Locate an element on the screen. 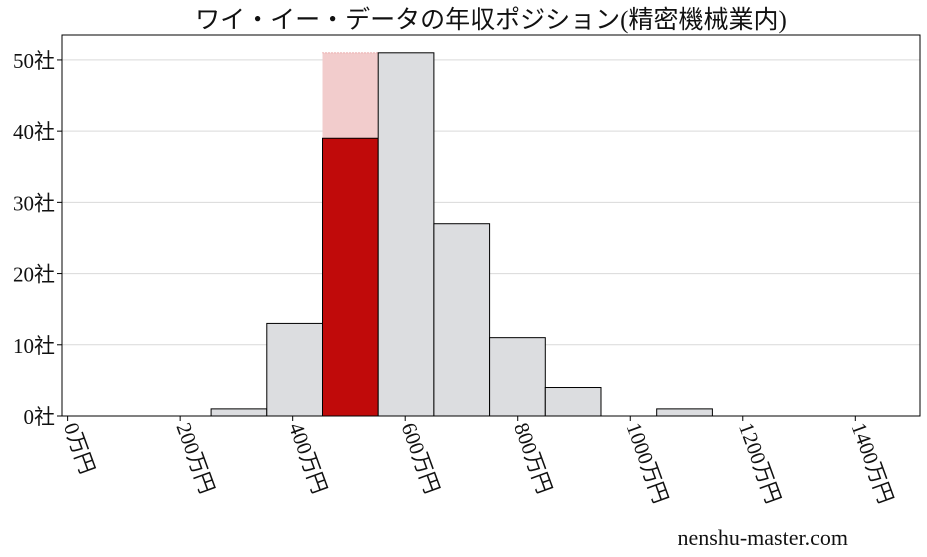 This screenshot has width=927, height=557. y-tick-label: 10社 is located at coordinates (34, 346).